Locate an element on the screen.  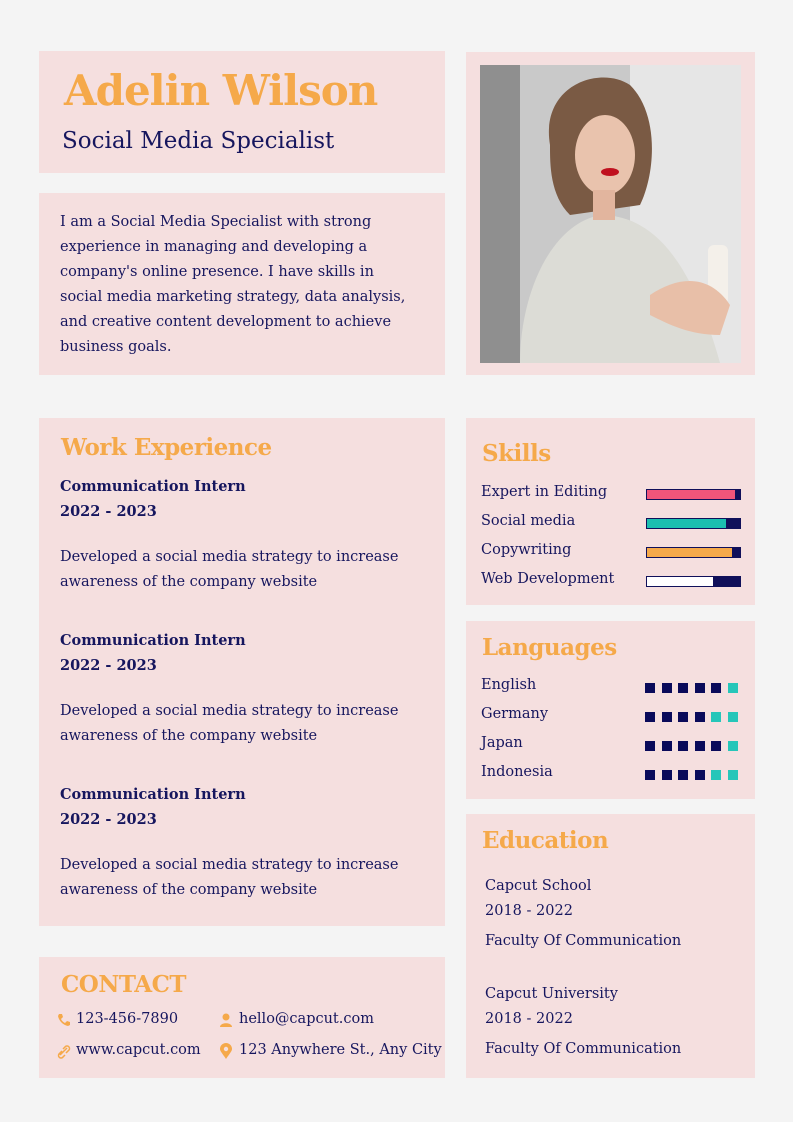
language-name: Japan is located at coordinates (502, 743).